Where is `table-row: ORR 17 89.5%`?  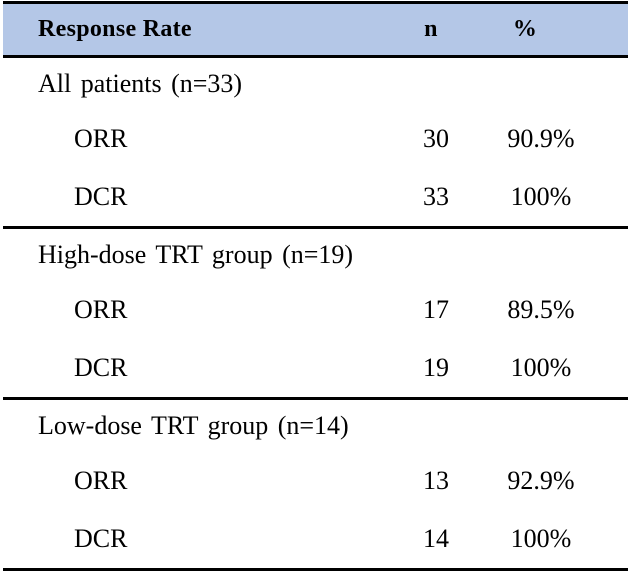 table-row: ORR 17 89.5% is located at coordinates (315, 310).